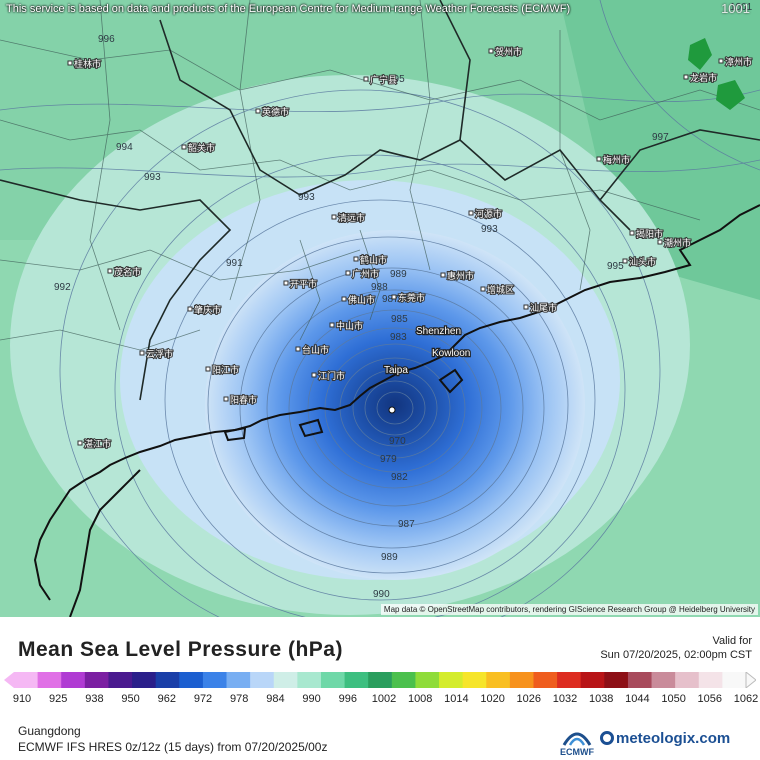 The height and width of the screenshot is (760, 760). I want to click on major-city-label: Kowloon, so click(451, 353).